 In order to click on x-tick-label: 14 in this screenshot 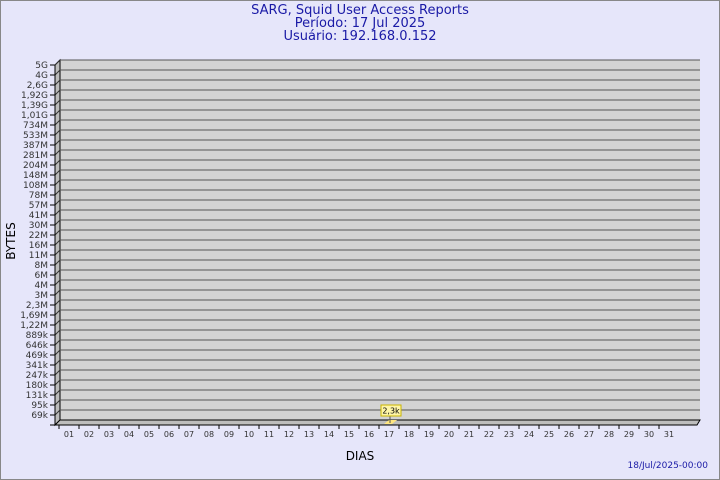, I will do `click(329, 434)`.